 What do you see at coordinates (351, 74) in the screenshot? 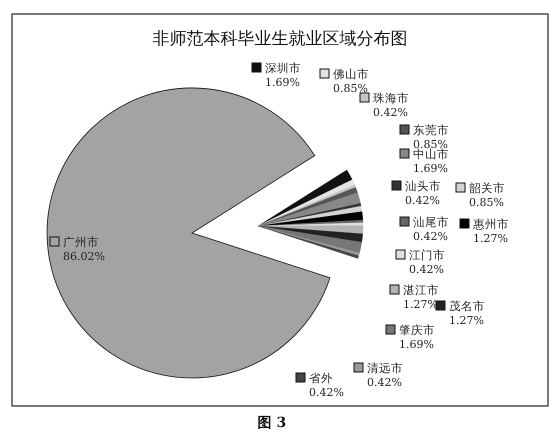
I see `legend-label: 佛山市` at bounding box center [351, 74].